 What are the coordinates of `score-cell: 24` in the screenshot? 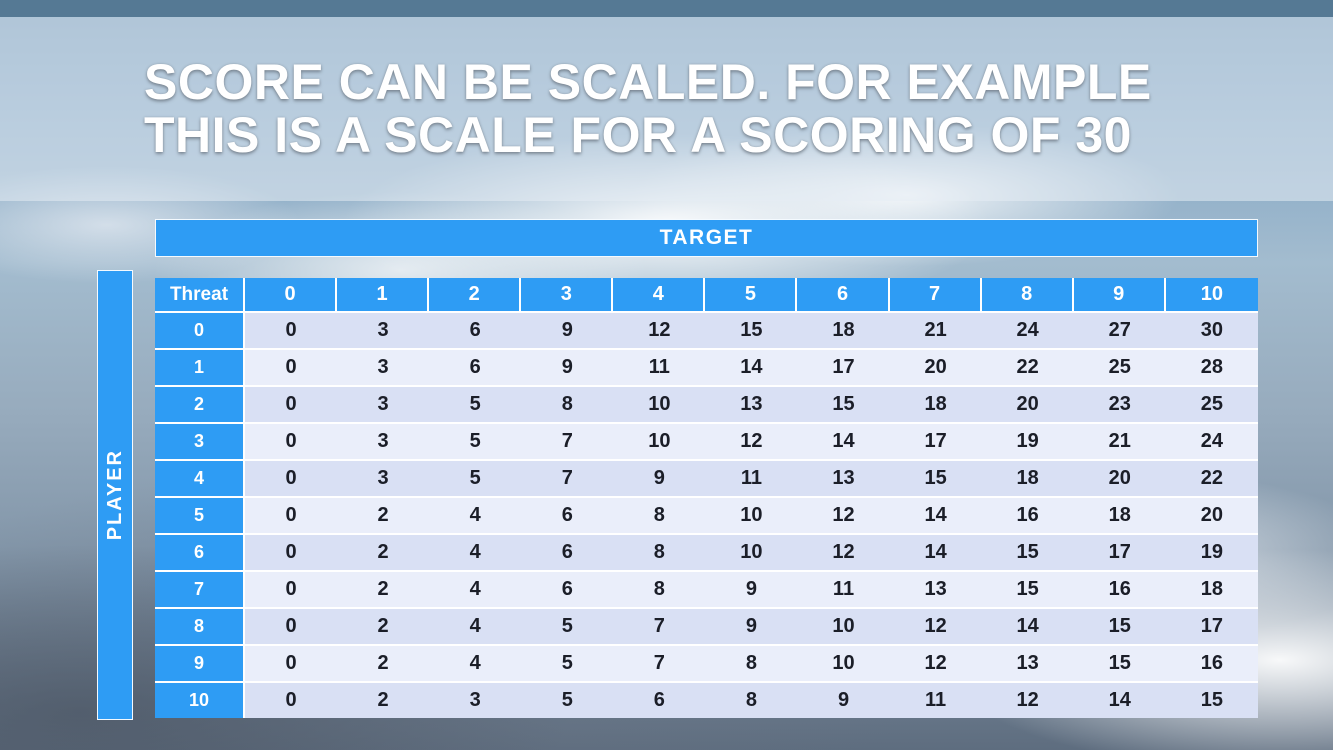 It's located at (1027, 331).